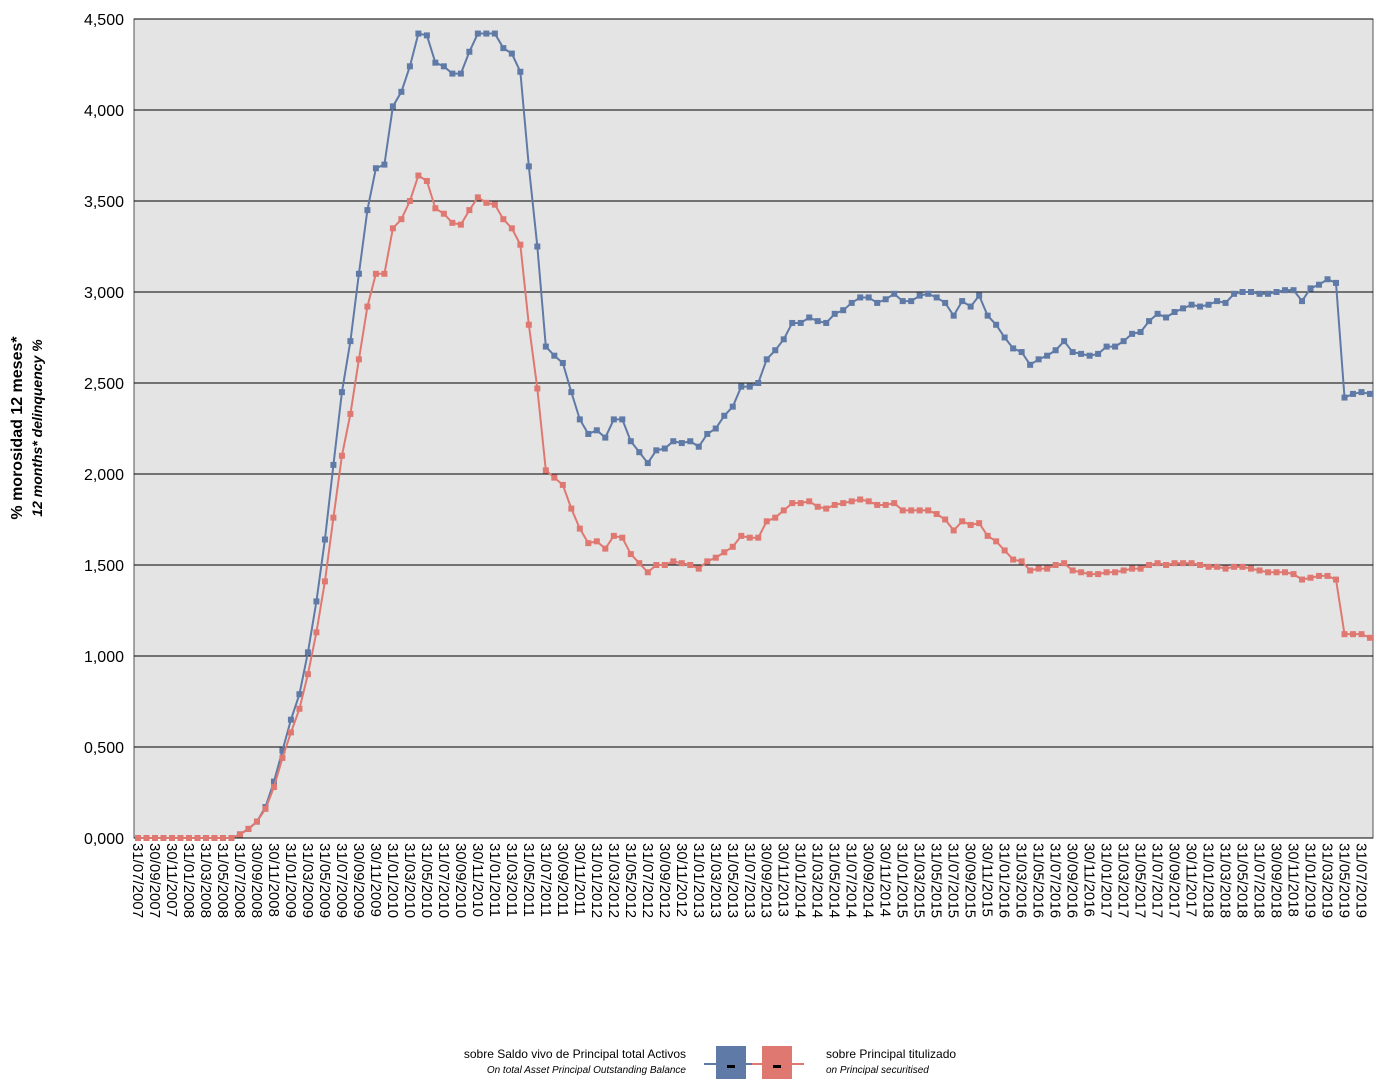  Describe the element at coordinates (137, 880) in the screenshot. I see `x-tick-label: 31/07/2007` at that location.